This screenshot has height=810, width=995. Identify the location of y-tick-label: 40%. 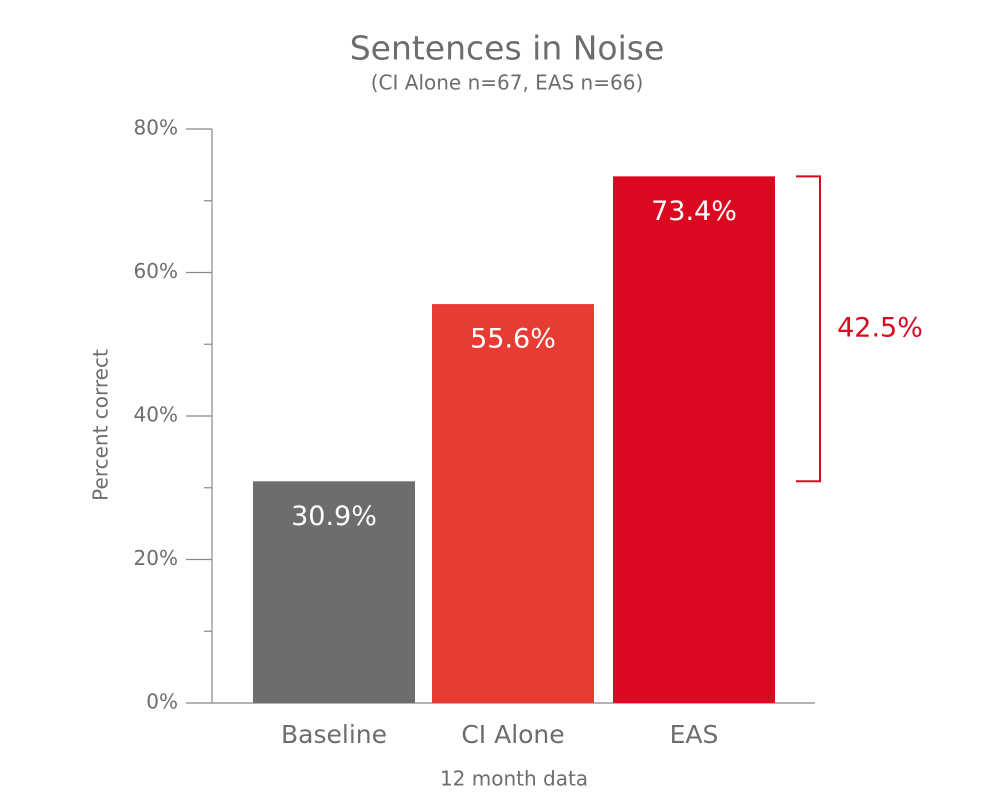
(156, 415).